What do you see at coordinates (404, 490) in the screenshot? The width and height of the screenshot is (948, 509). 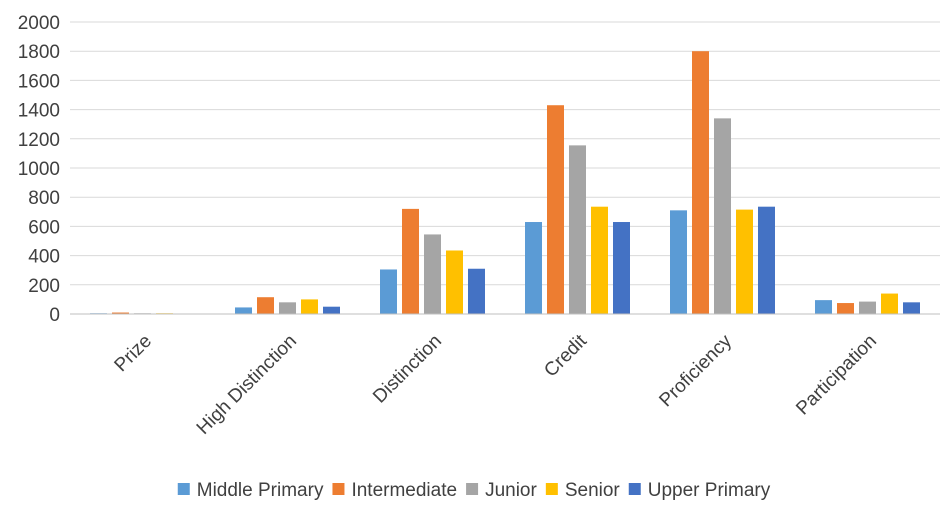 I see `legend-label: Intermediate` at bounding box center [404, 490].